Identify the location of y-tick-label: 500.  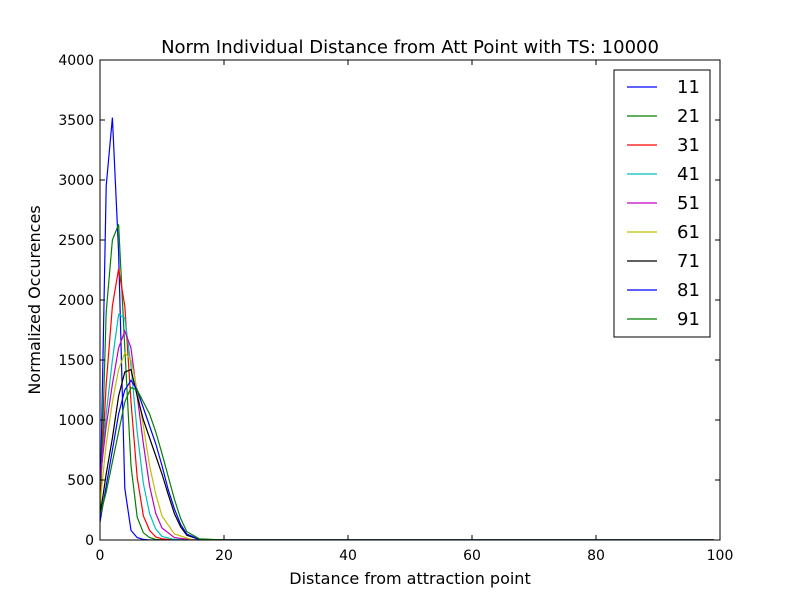
(80, 481).